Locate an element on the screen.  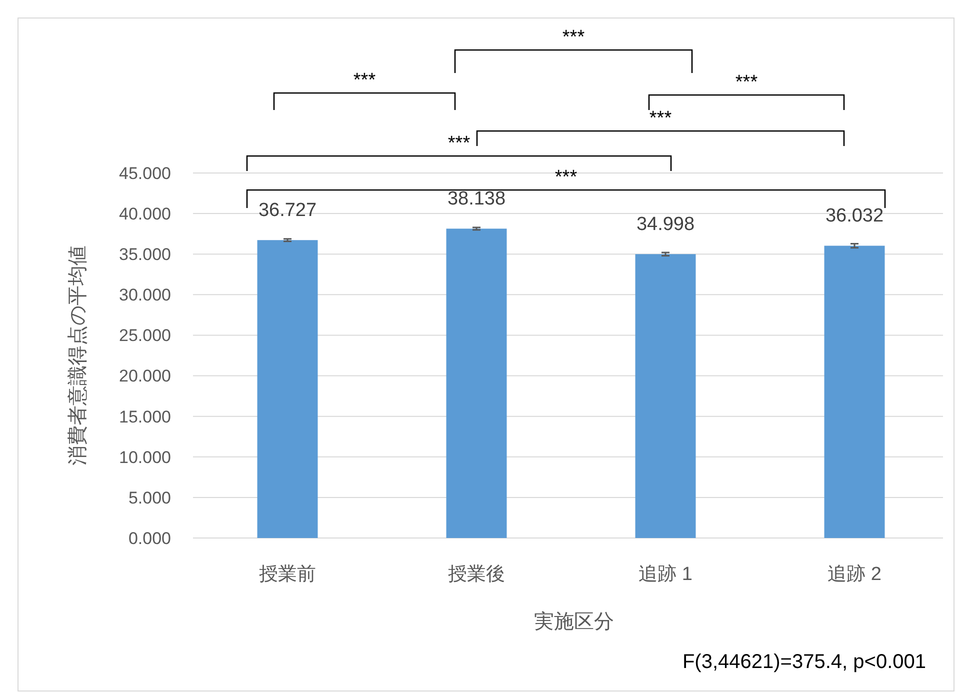
y-tick-label: 10.000 is located at coordinates (145, 457).